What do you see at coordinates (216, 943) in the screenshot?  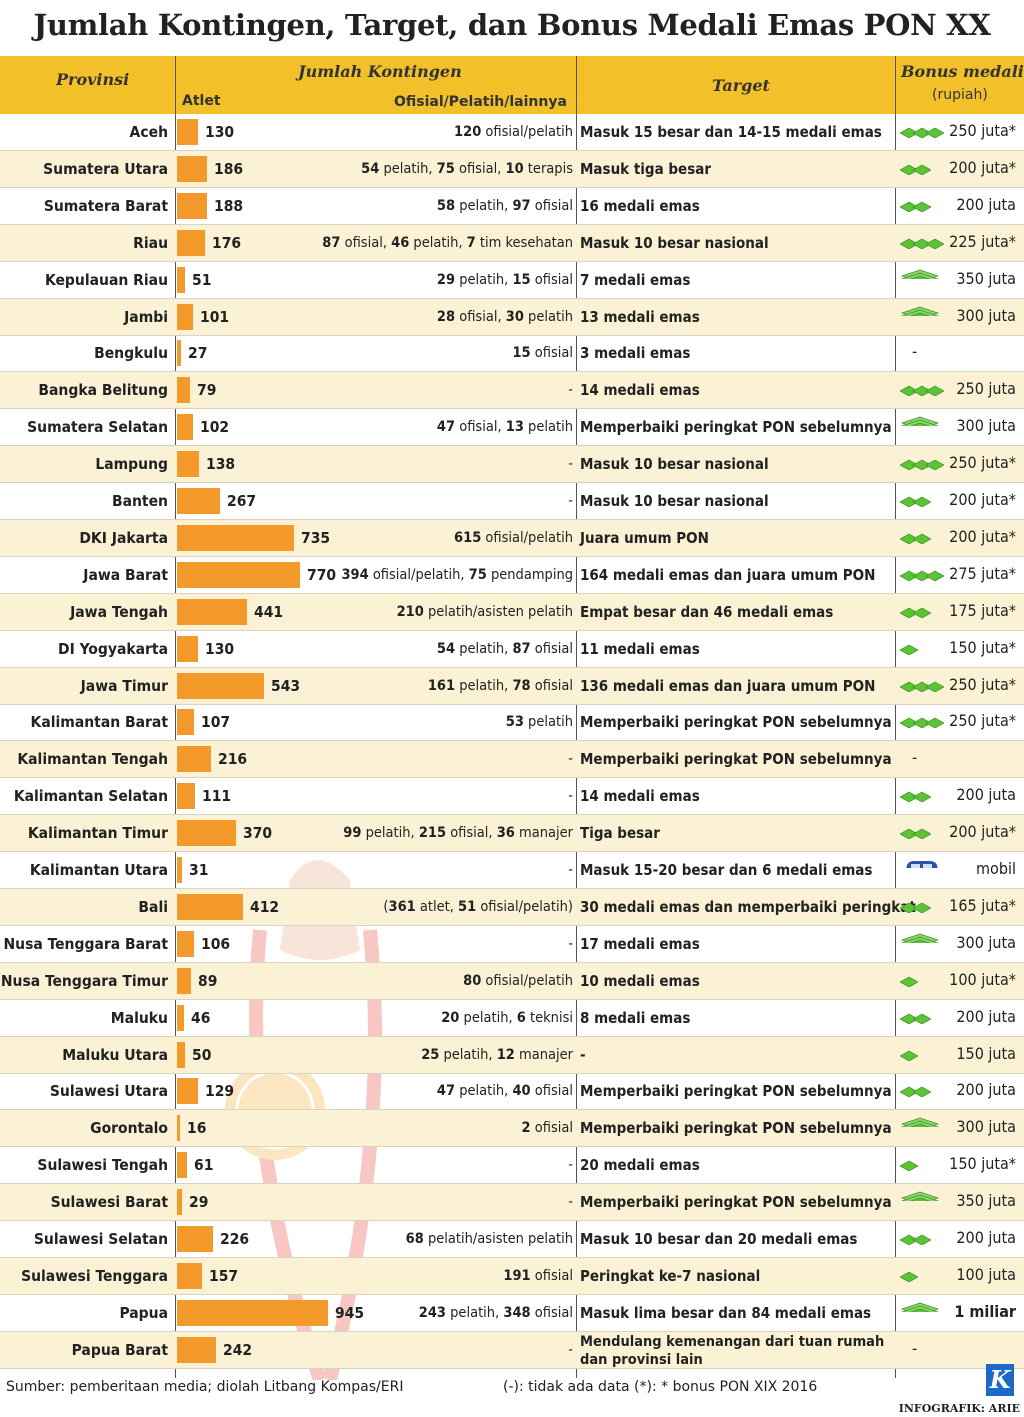 I see `athlete-count: 106` at bounding box center [216, 943].